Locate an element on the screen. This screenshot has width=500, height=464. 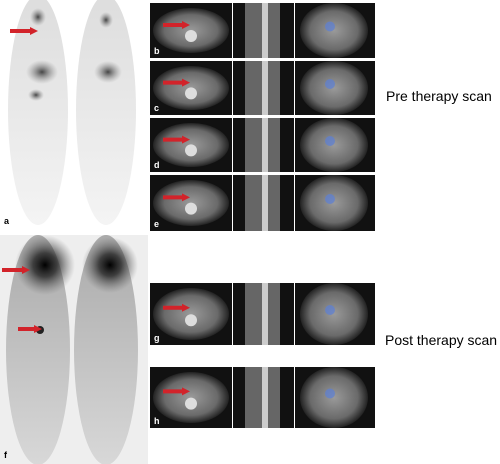
ct-row: g is located at coordinates (262, 314).